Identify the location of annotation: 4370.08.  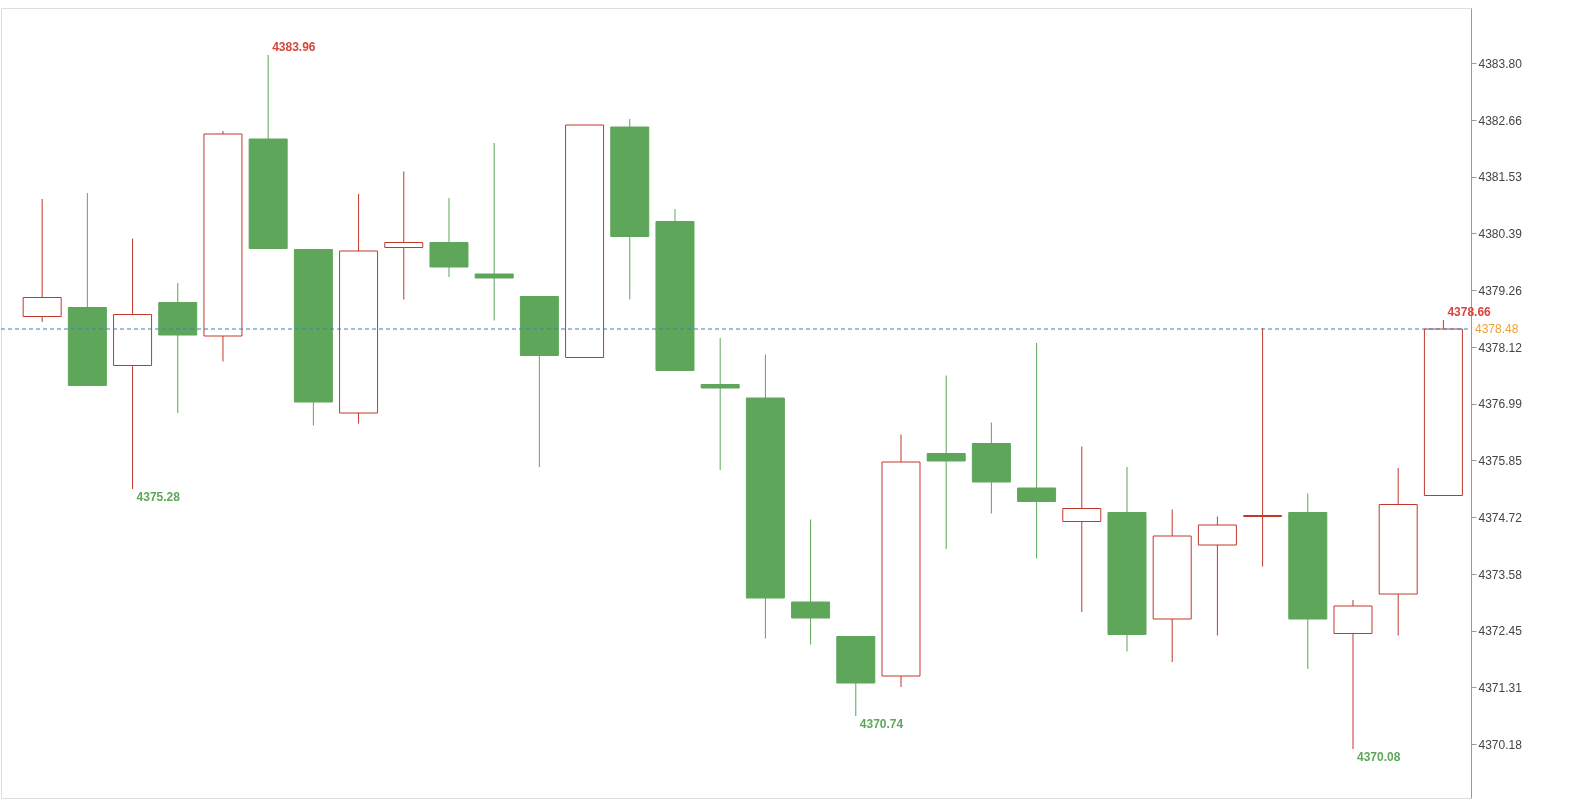
(1379, 757).